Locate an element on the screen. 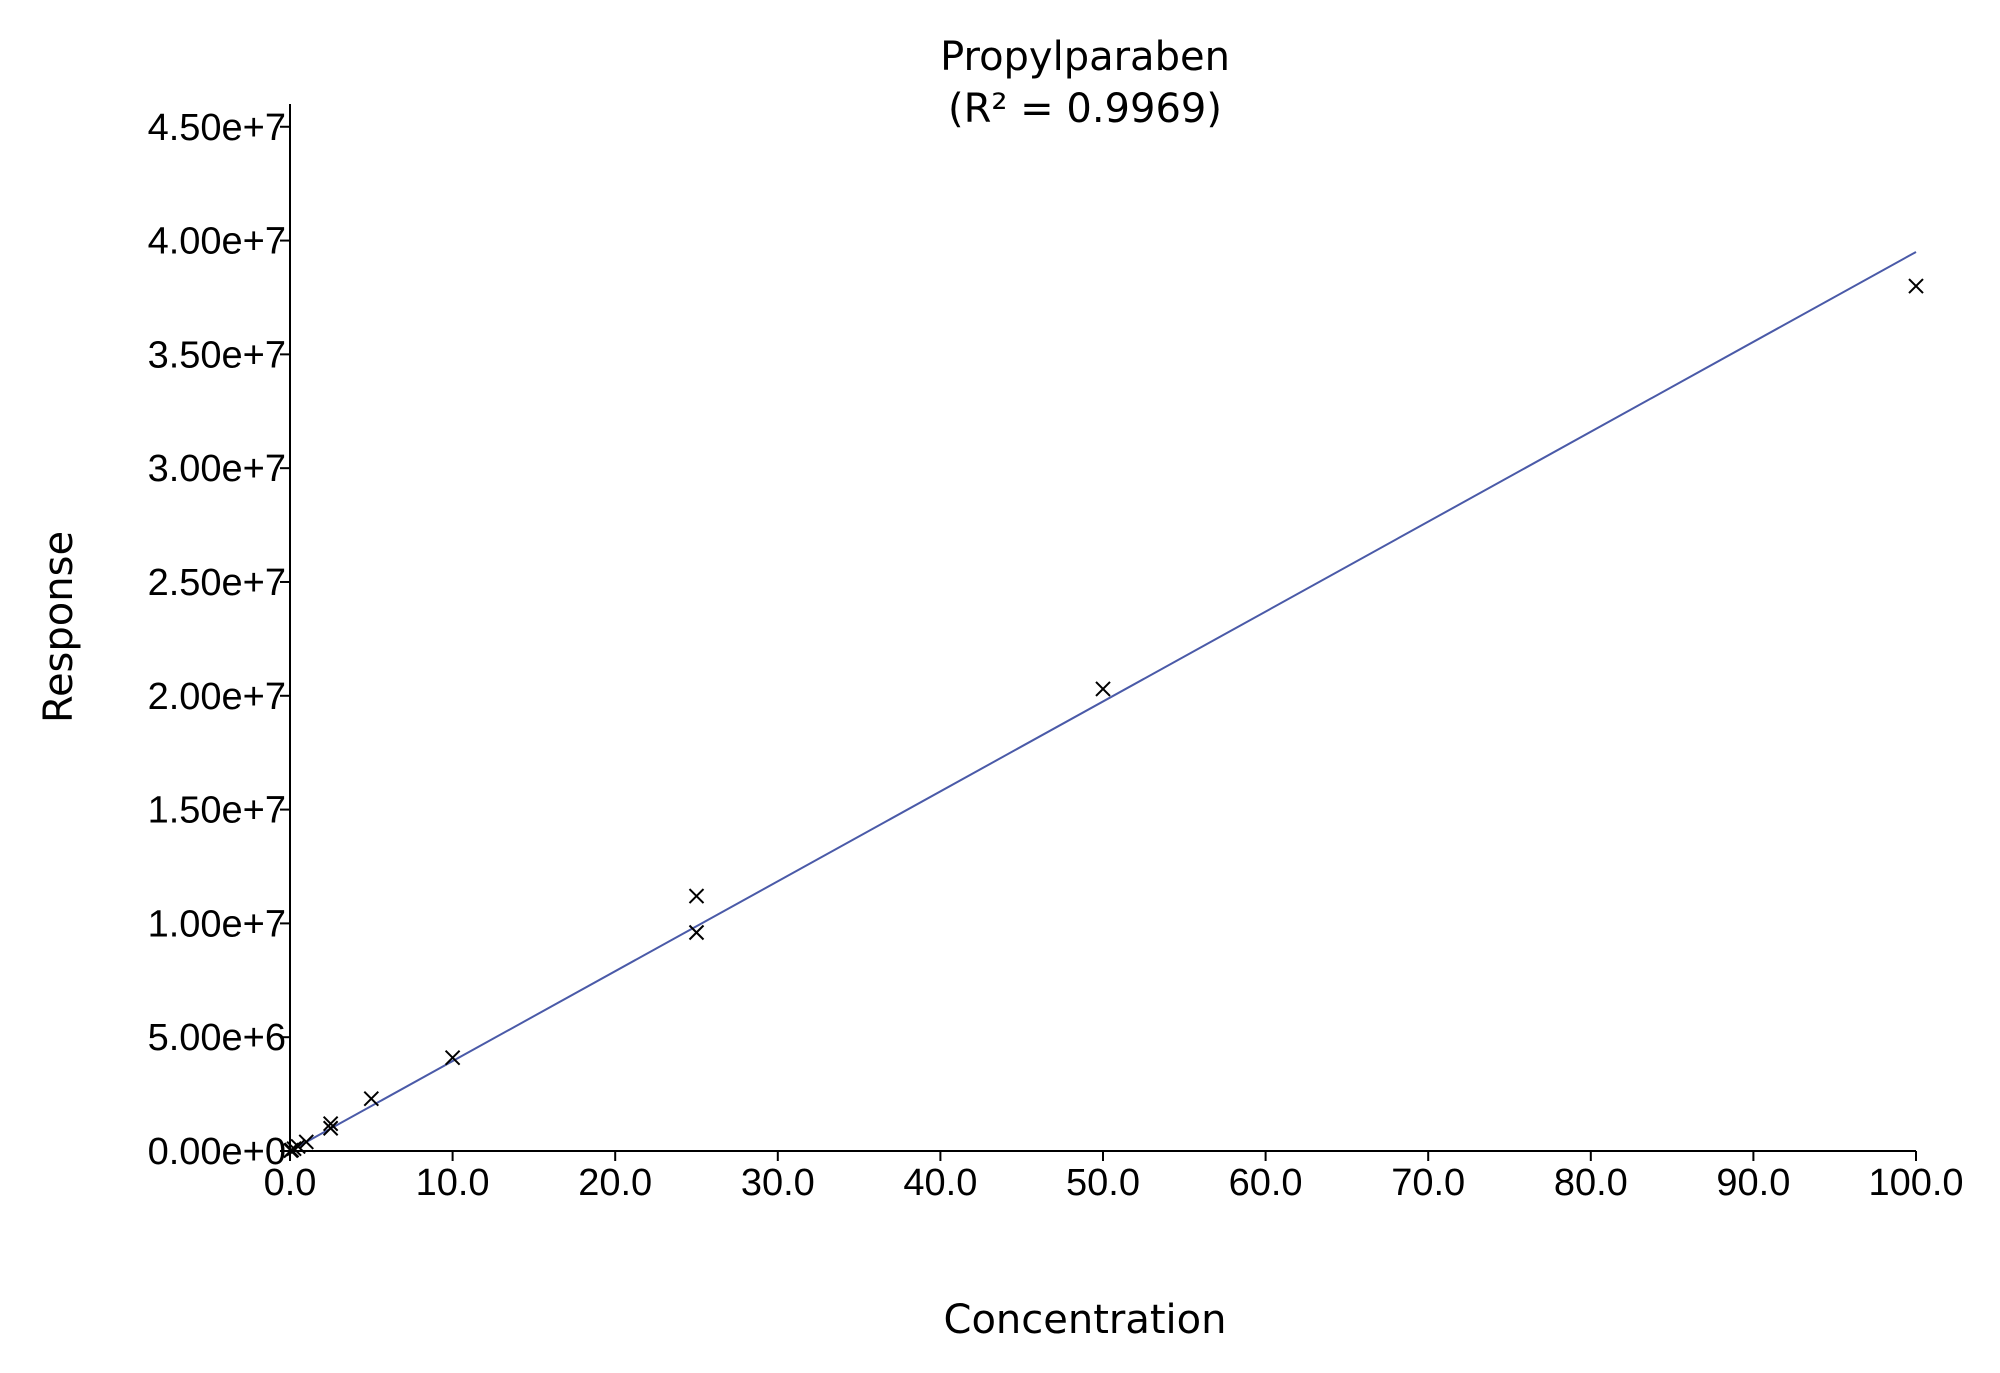 The height and width of the screenshot is (1373, 2000). y-tick-label: 3.50e+7 is located at coordinates (217, 355).